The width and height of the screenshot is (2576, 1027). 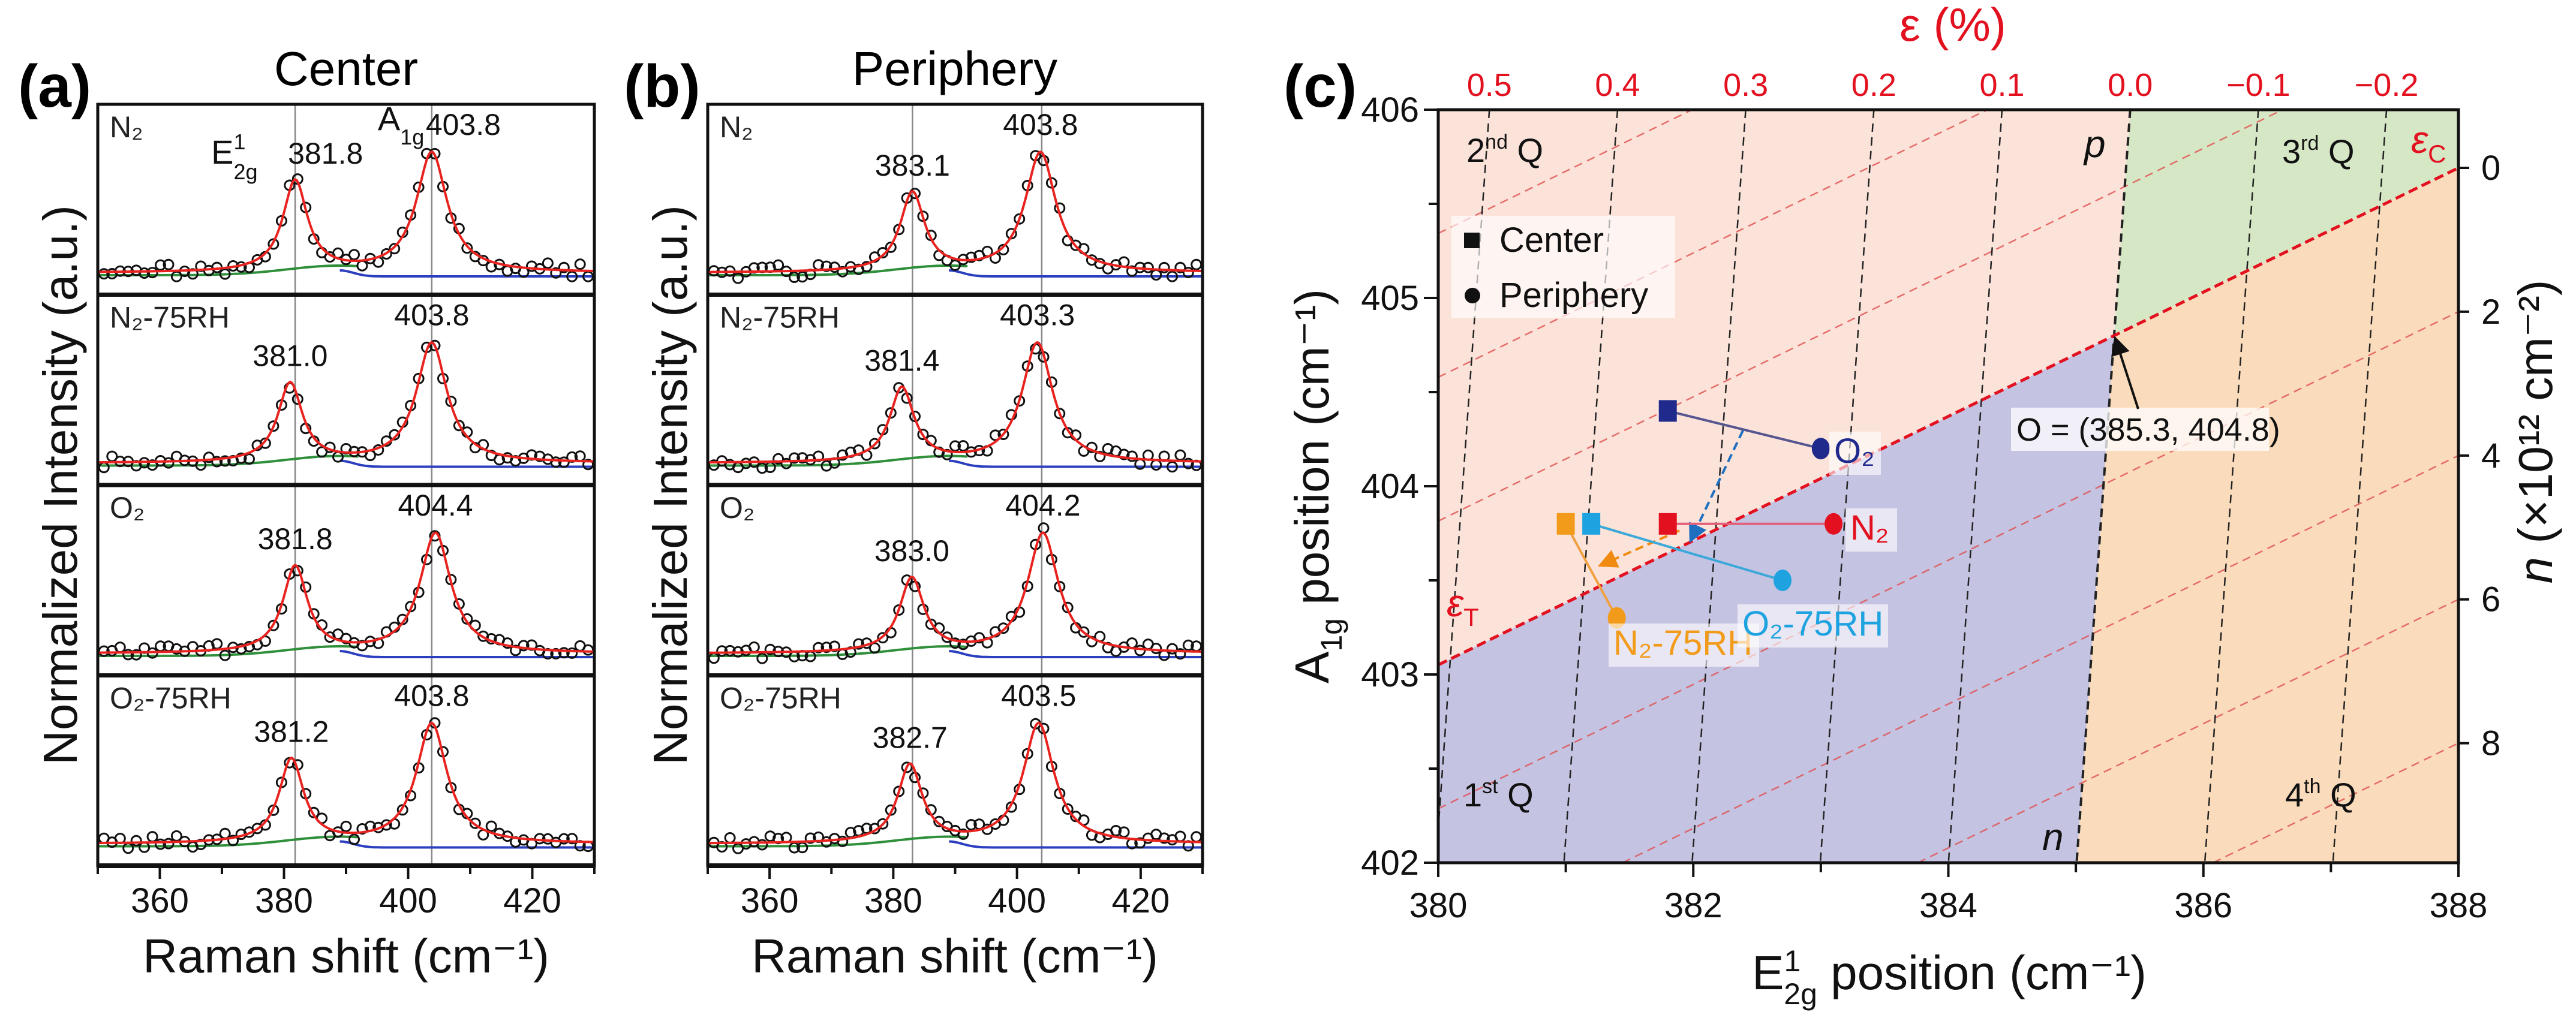 What do you see at coordinates (902, 361) in the screenshot?
I see `peak-label-e2g: 381.4` at bounding box center [902, 361].